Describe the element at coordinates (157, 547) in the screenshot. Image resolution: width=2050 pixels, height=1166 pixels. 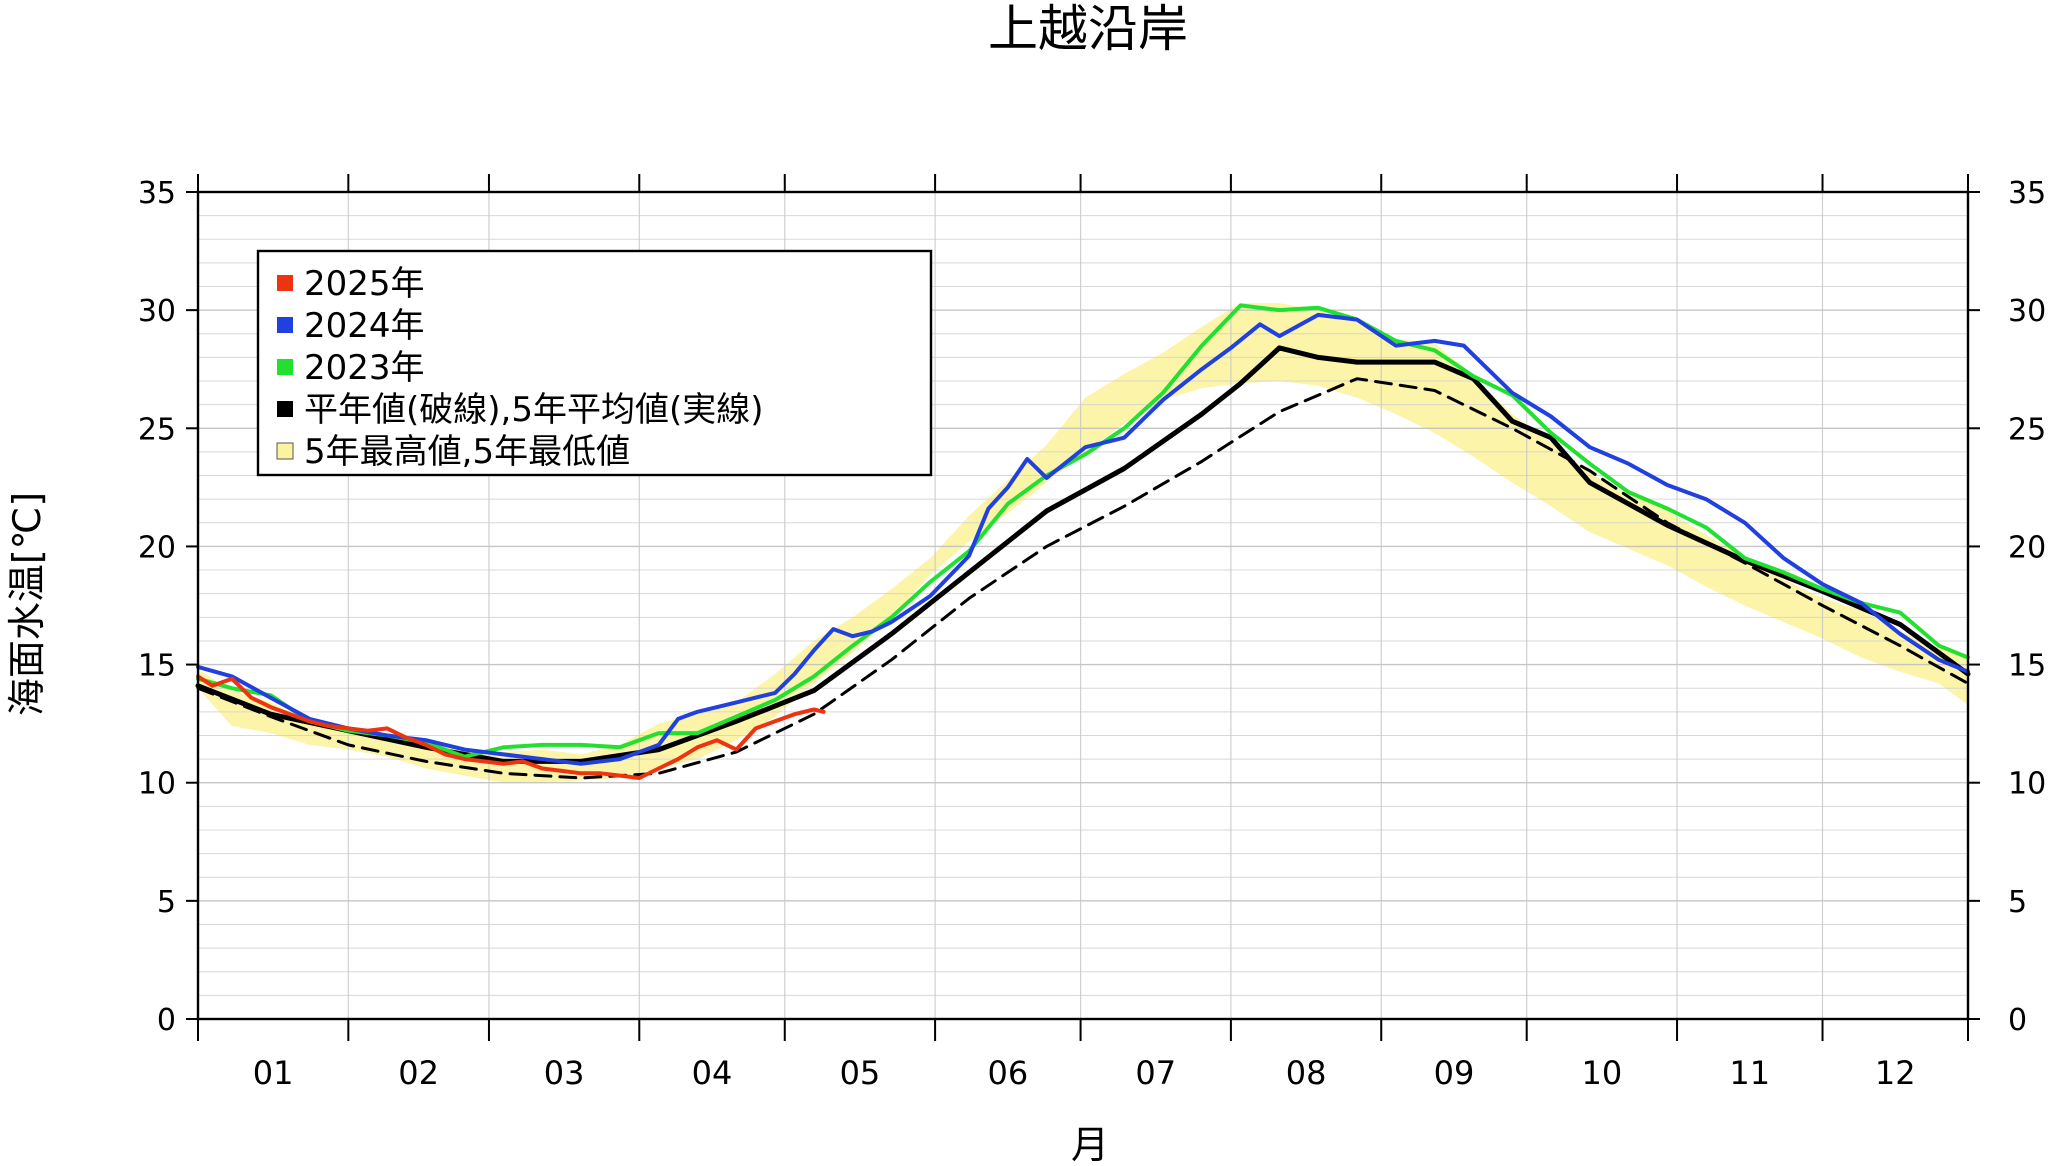
I see `y-tick-label-left: 20` at that location.